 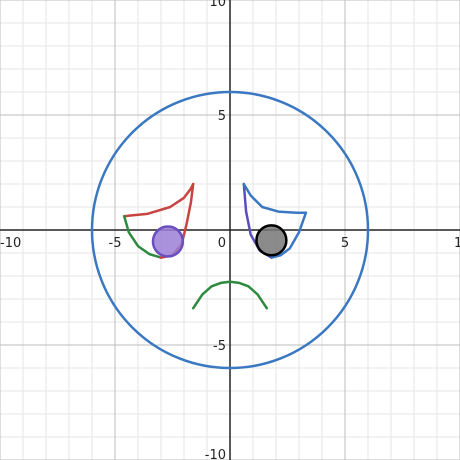 What do you see at coordinates (222, 116) in the screenshot?
I see `y-tick-label: 5` at bounding box center [222, 116].